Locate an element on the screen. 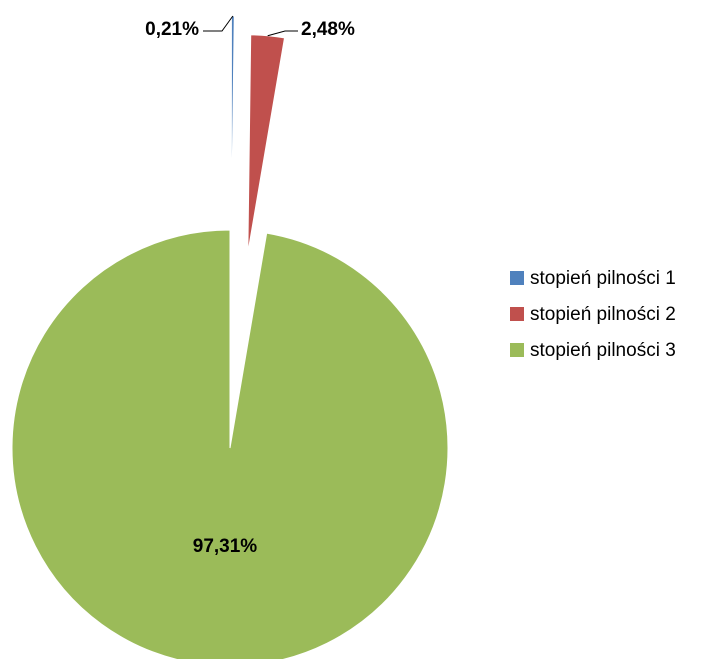 The width and height of the screenshot is (723, 659). legend-label-3: stopień pilności 3 is located at coordinates (603, 350).